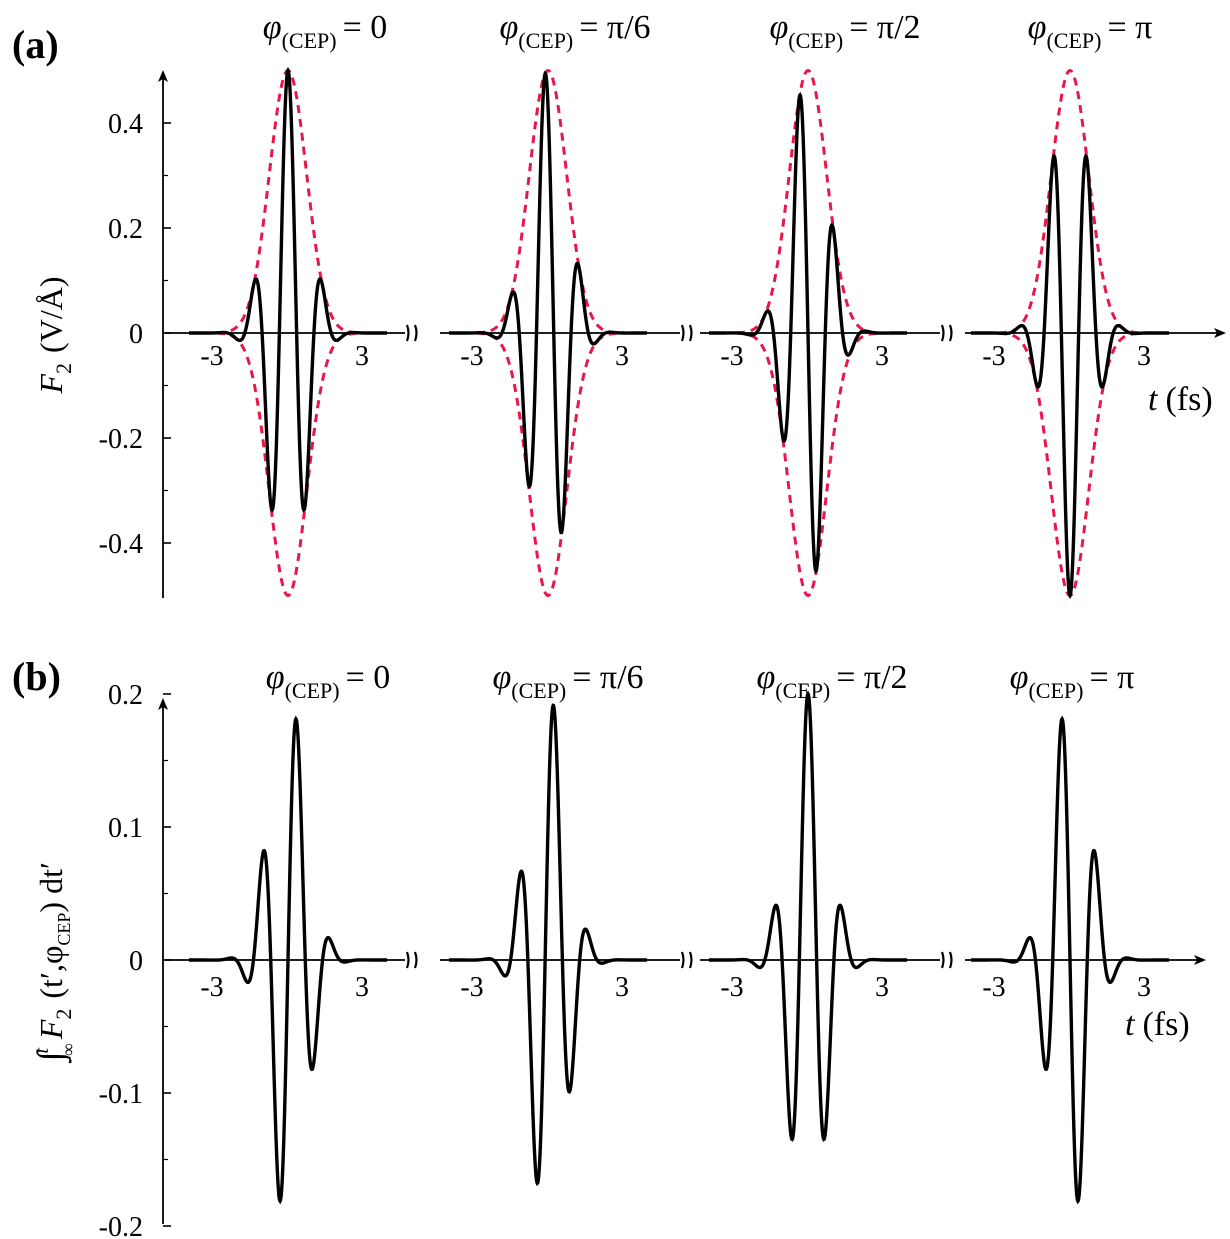  Describe the element at coordinates (884, 27) in the screenshot. I see `panel-a-cep-value: = π/2` at that location.